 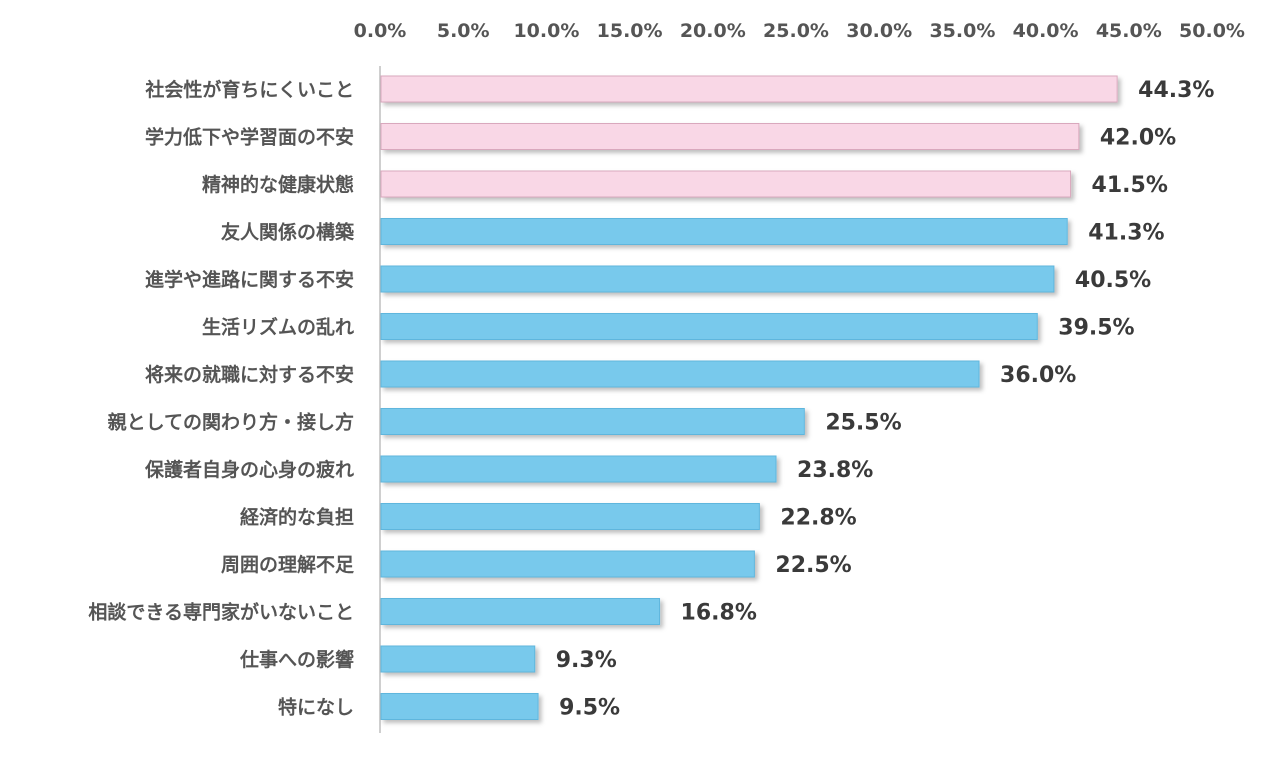 I want to click on category-label: 進学や進路に関する不安, so click(x=249, y=279).